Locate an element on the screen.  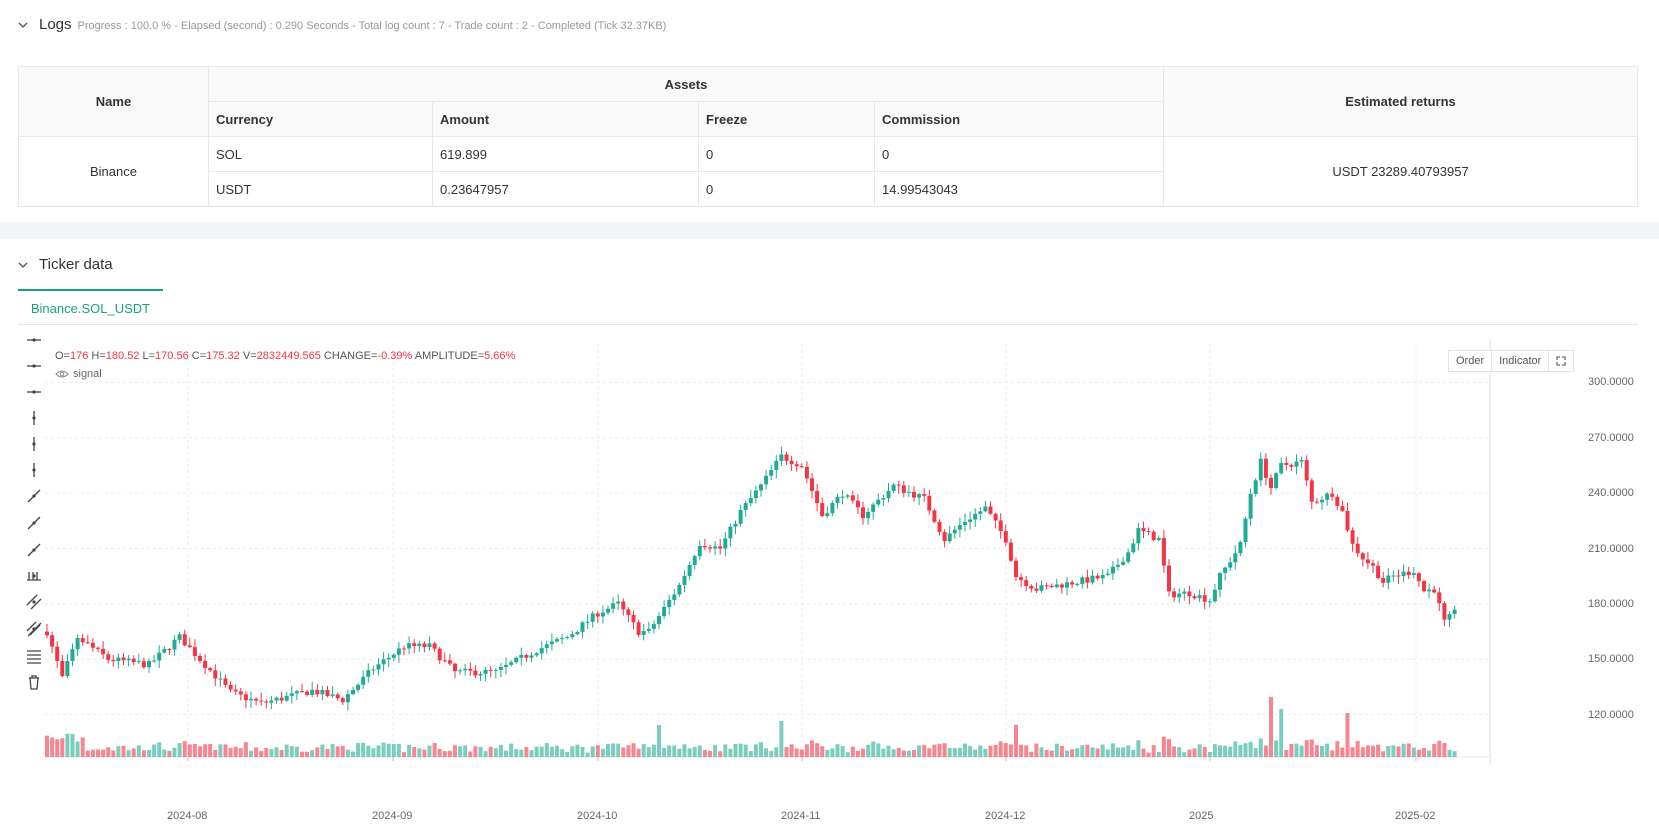
trend-ray-icon is located at coordinates (34, 523).